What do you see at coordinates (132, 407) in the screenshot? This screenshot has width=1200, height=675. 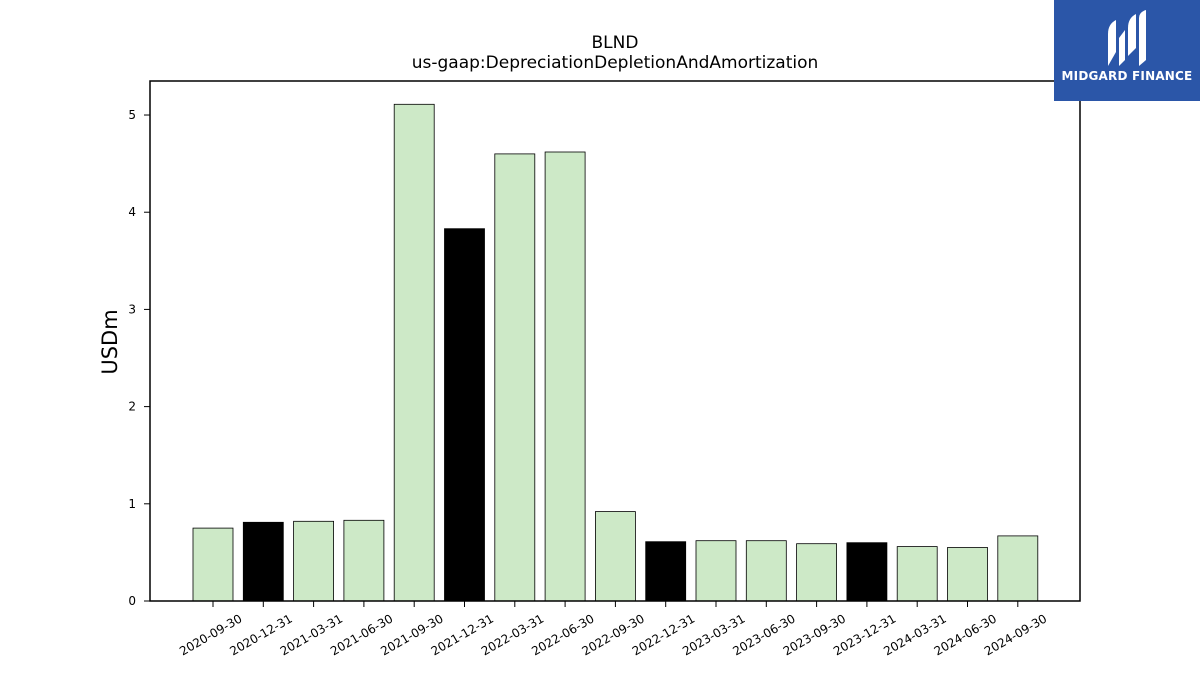 I see `y-tick-label: 2` at bounding box center [132, 407].